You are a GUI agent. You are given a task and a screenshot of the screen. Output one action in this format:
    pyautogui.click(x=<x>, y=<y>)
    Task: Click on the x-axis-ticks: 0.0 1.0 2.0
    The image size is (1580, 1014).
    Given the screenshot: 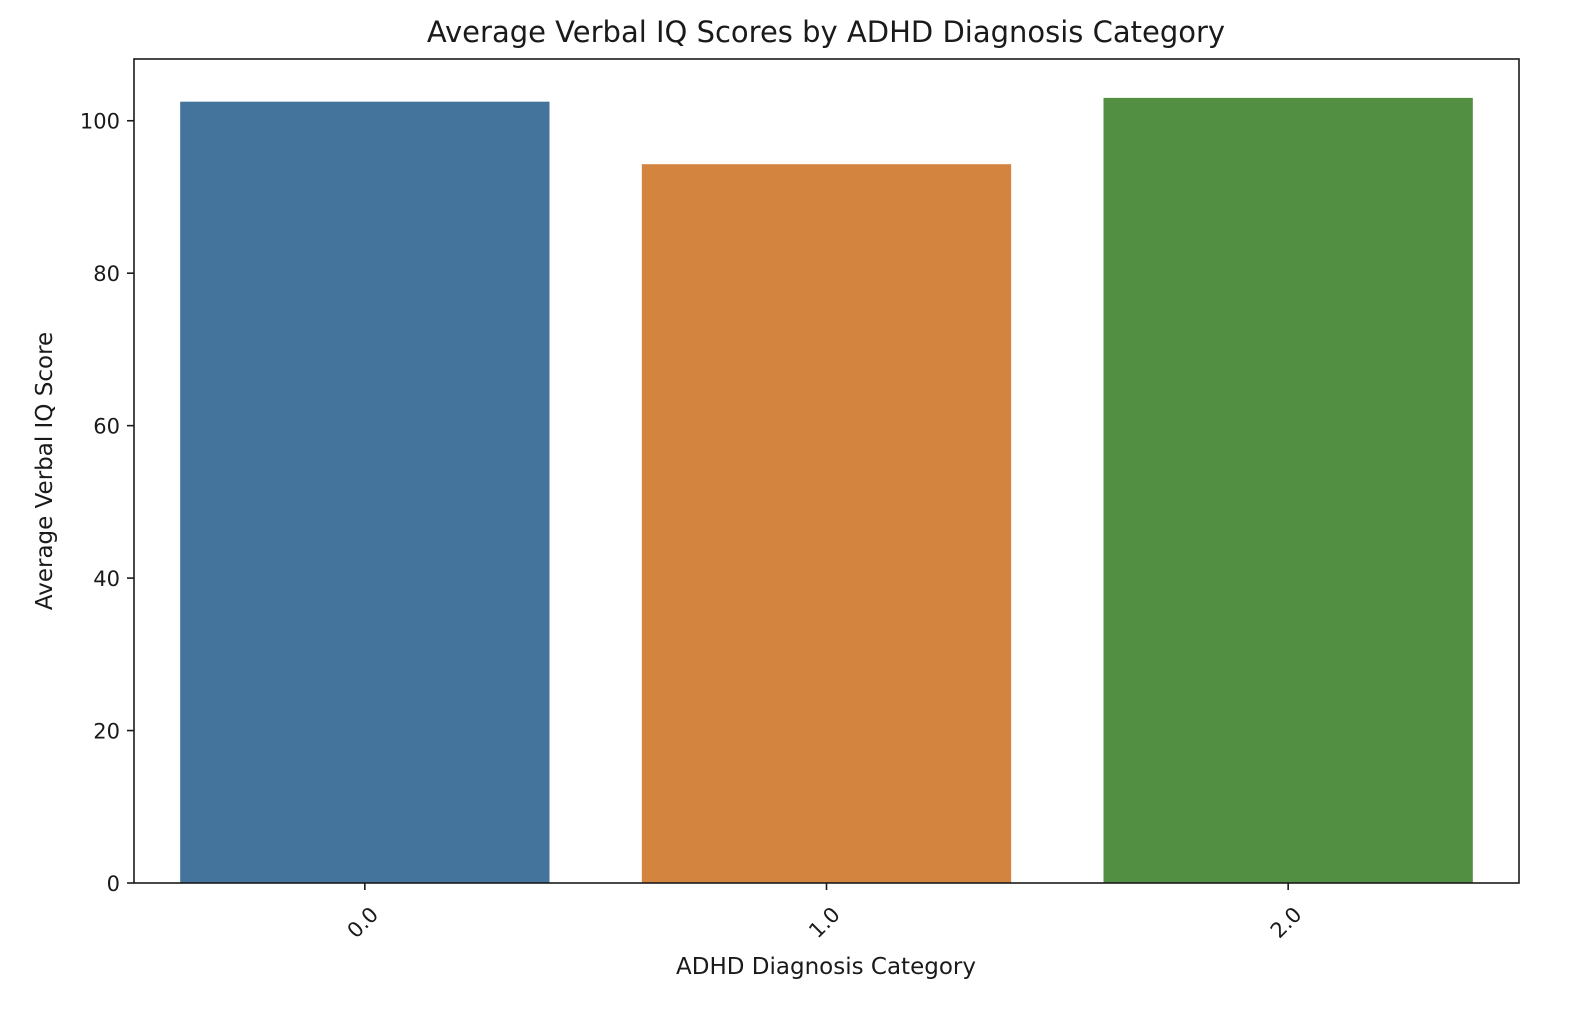 What is the action you would take?
    pyautogui.click(x=825, y=913)
    